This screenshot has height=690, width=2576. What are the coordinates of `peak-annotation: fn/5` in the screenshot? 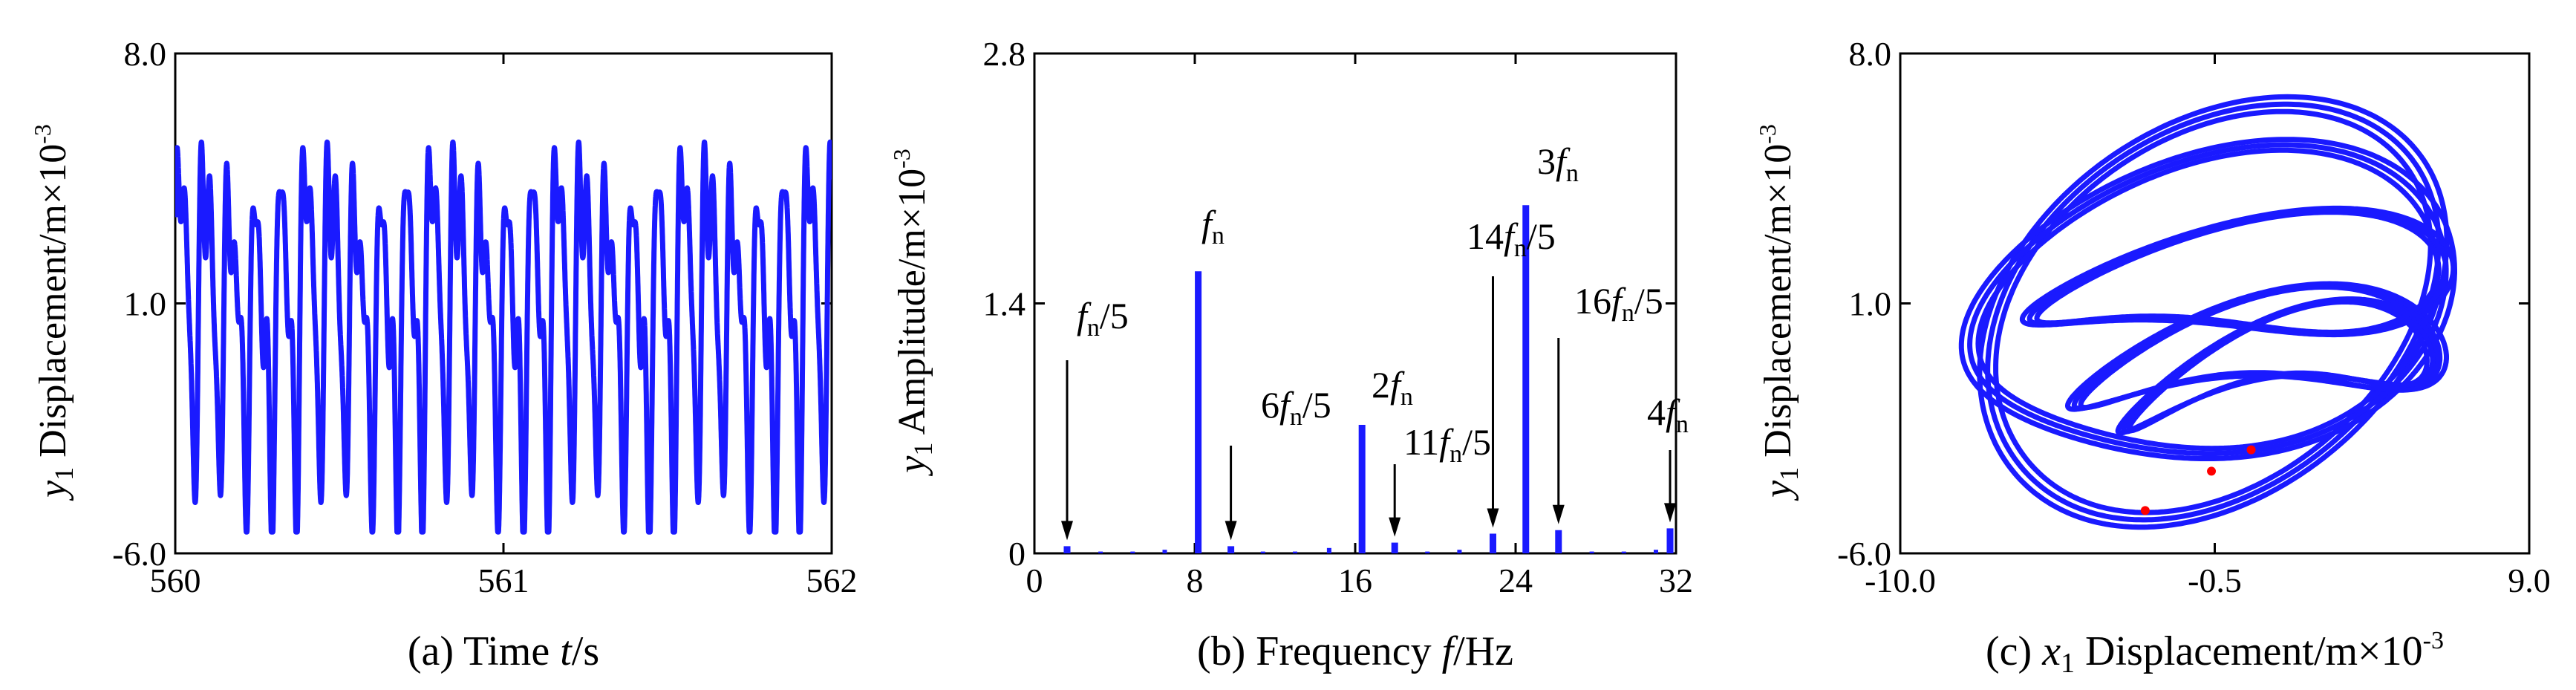 It's located at (1103, 318).